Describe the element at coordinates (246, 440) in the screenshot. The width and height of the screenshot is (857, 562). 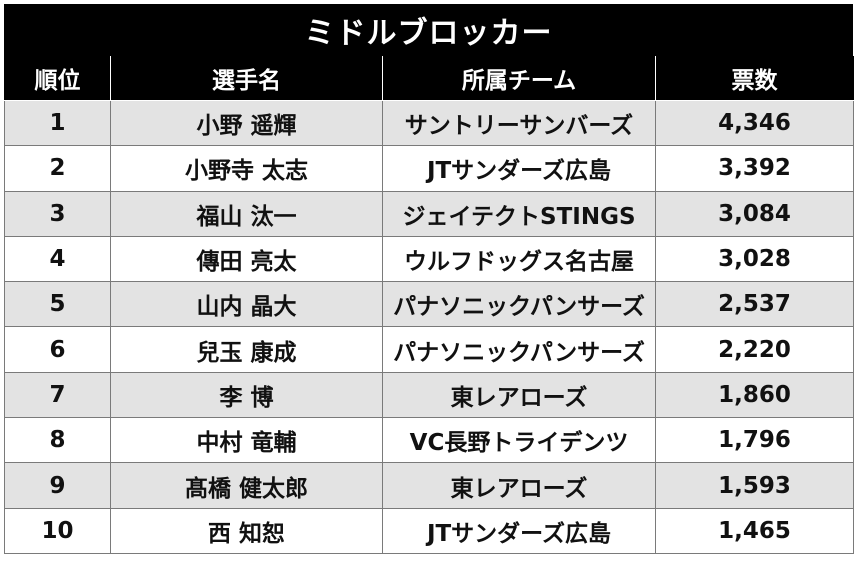
I see `player-name-cell: 中村 竜輔` at that location.